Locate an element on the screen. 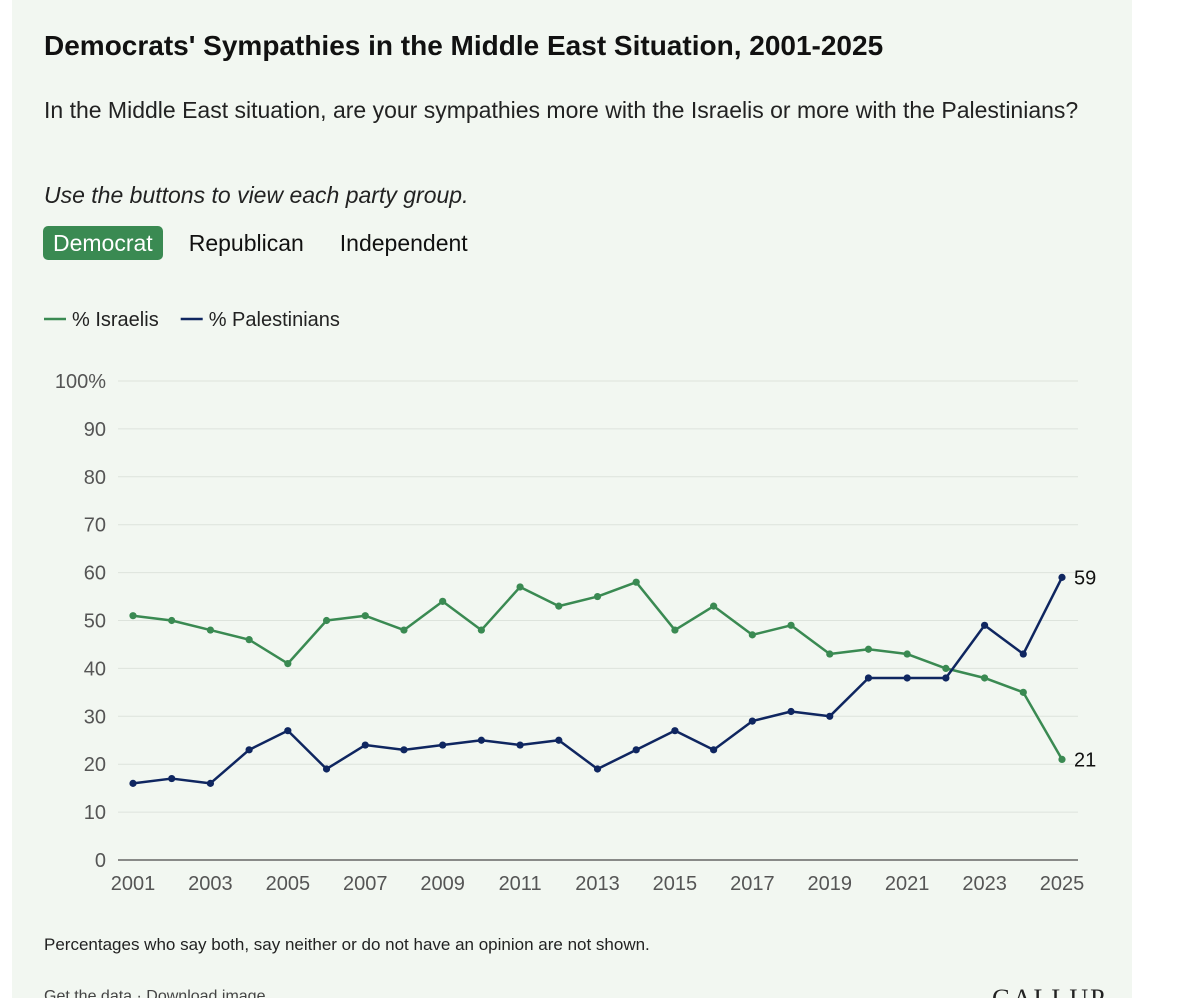 This screenshot has width=1192, height=998. x-tick-label: 2015 is located at coordinates (675, 884).